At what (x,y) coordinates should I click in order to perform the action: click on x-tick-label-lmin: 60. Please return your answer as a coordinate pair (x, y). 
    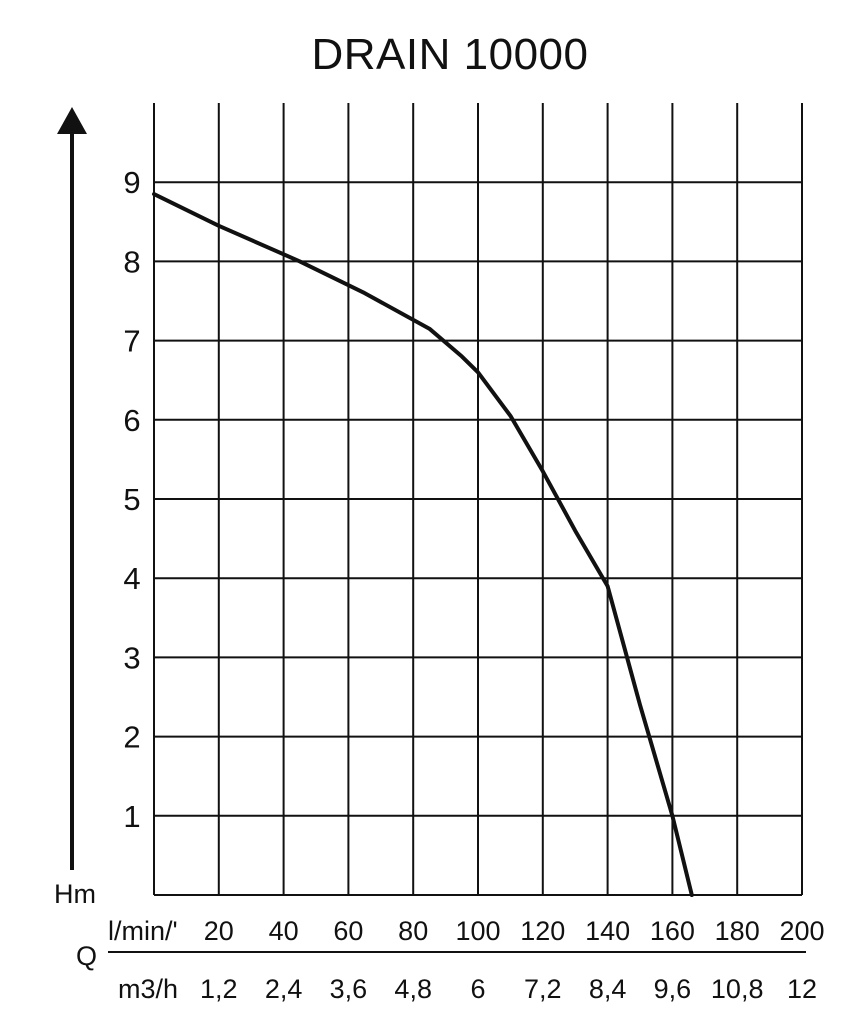
    Looking at the image, I should click on (348, 931).